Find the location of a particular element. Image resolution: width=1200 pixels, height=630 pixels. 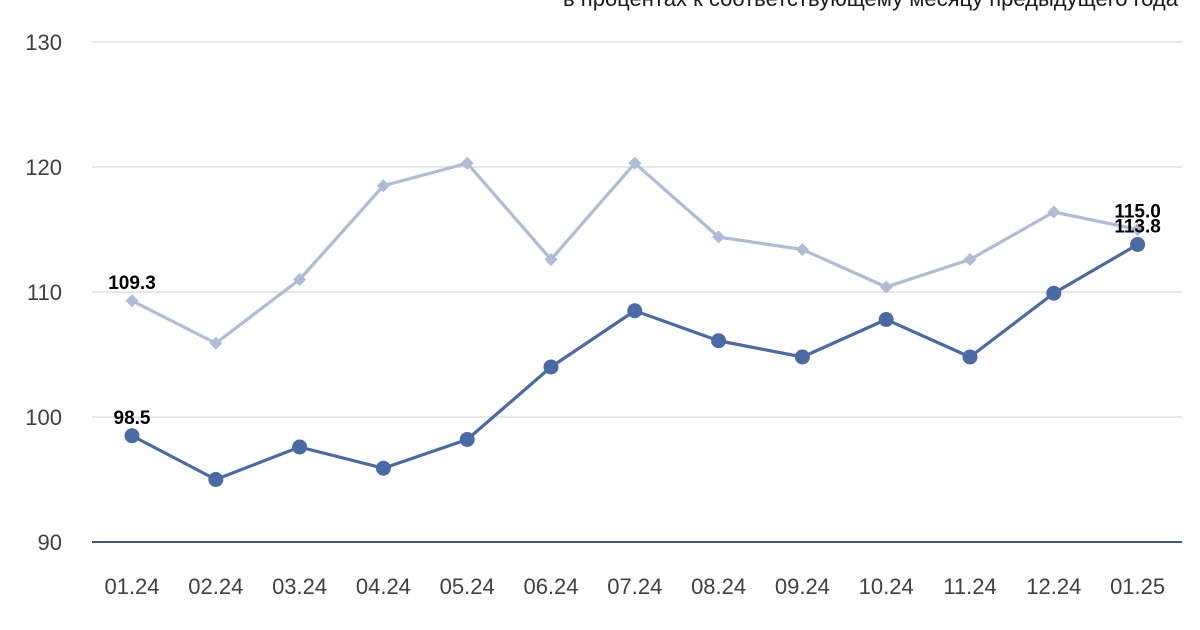

x-tick-label: 03.24 is located at coordinates (299, 586).